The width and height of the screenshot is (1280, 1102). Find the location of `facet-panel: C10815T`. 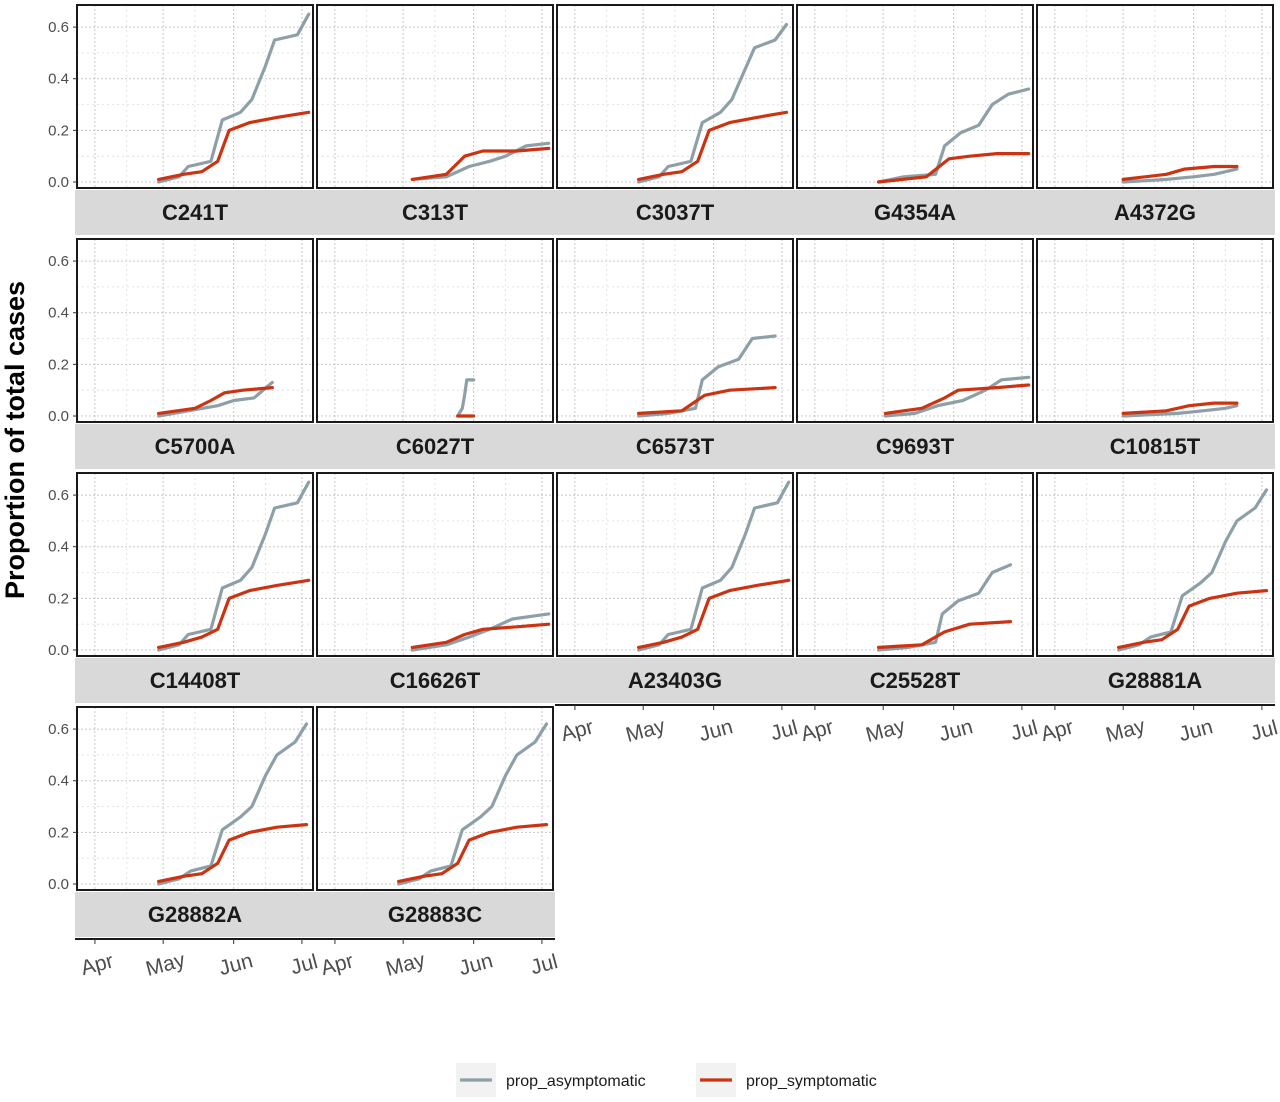

facet-panel: C10815T is located at coordinates (1155, 353).